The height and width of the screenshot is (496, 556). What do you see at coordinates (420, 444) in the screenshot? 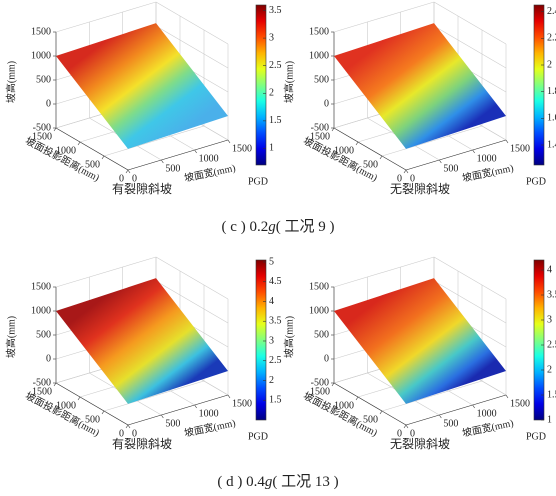
I see `panel-label: 无裂隙斜坡` at bounding box center [420, 444].